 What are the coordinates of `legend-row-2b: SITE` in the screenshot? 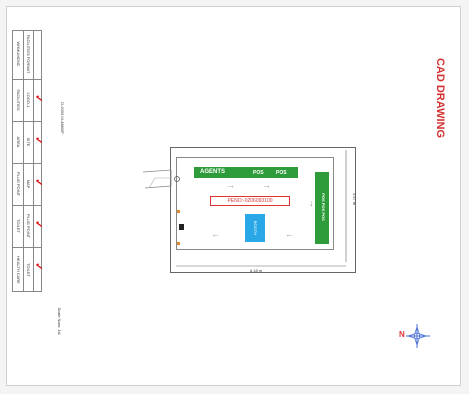 It's located at (28, 142).